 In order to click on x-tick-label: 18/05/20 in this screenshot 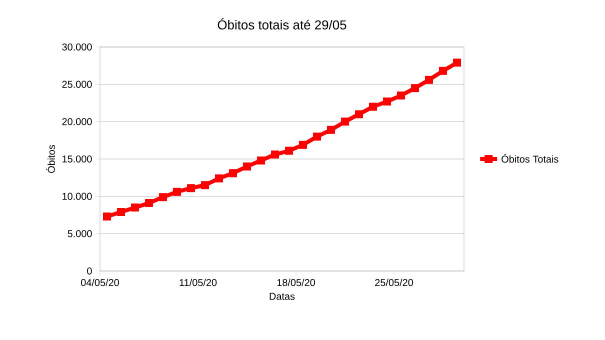, I will do `click(296, 282)`.